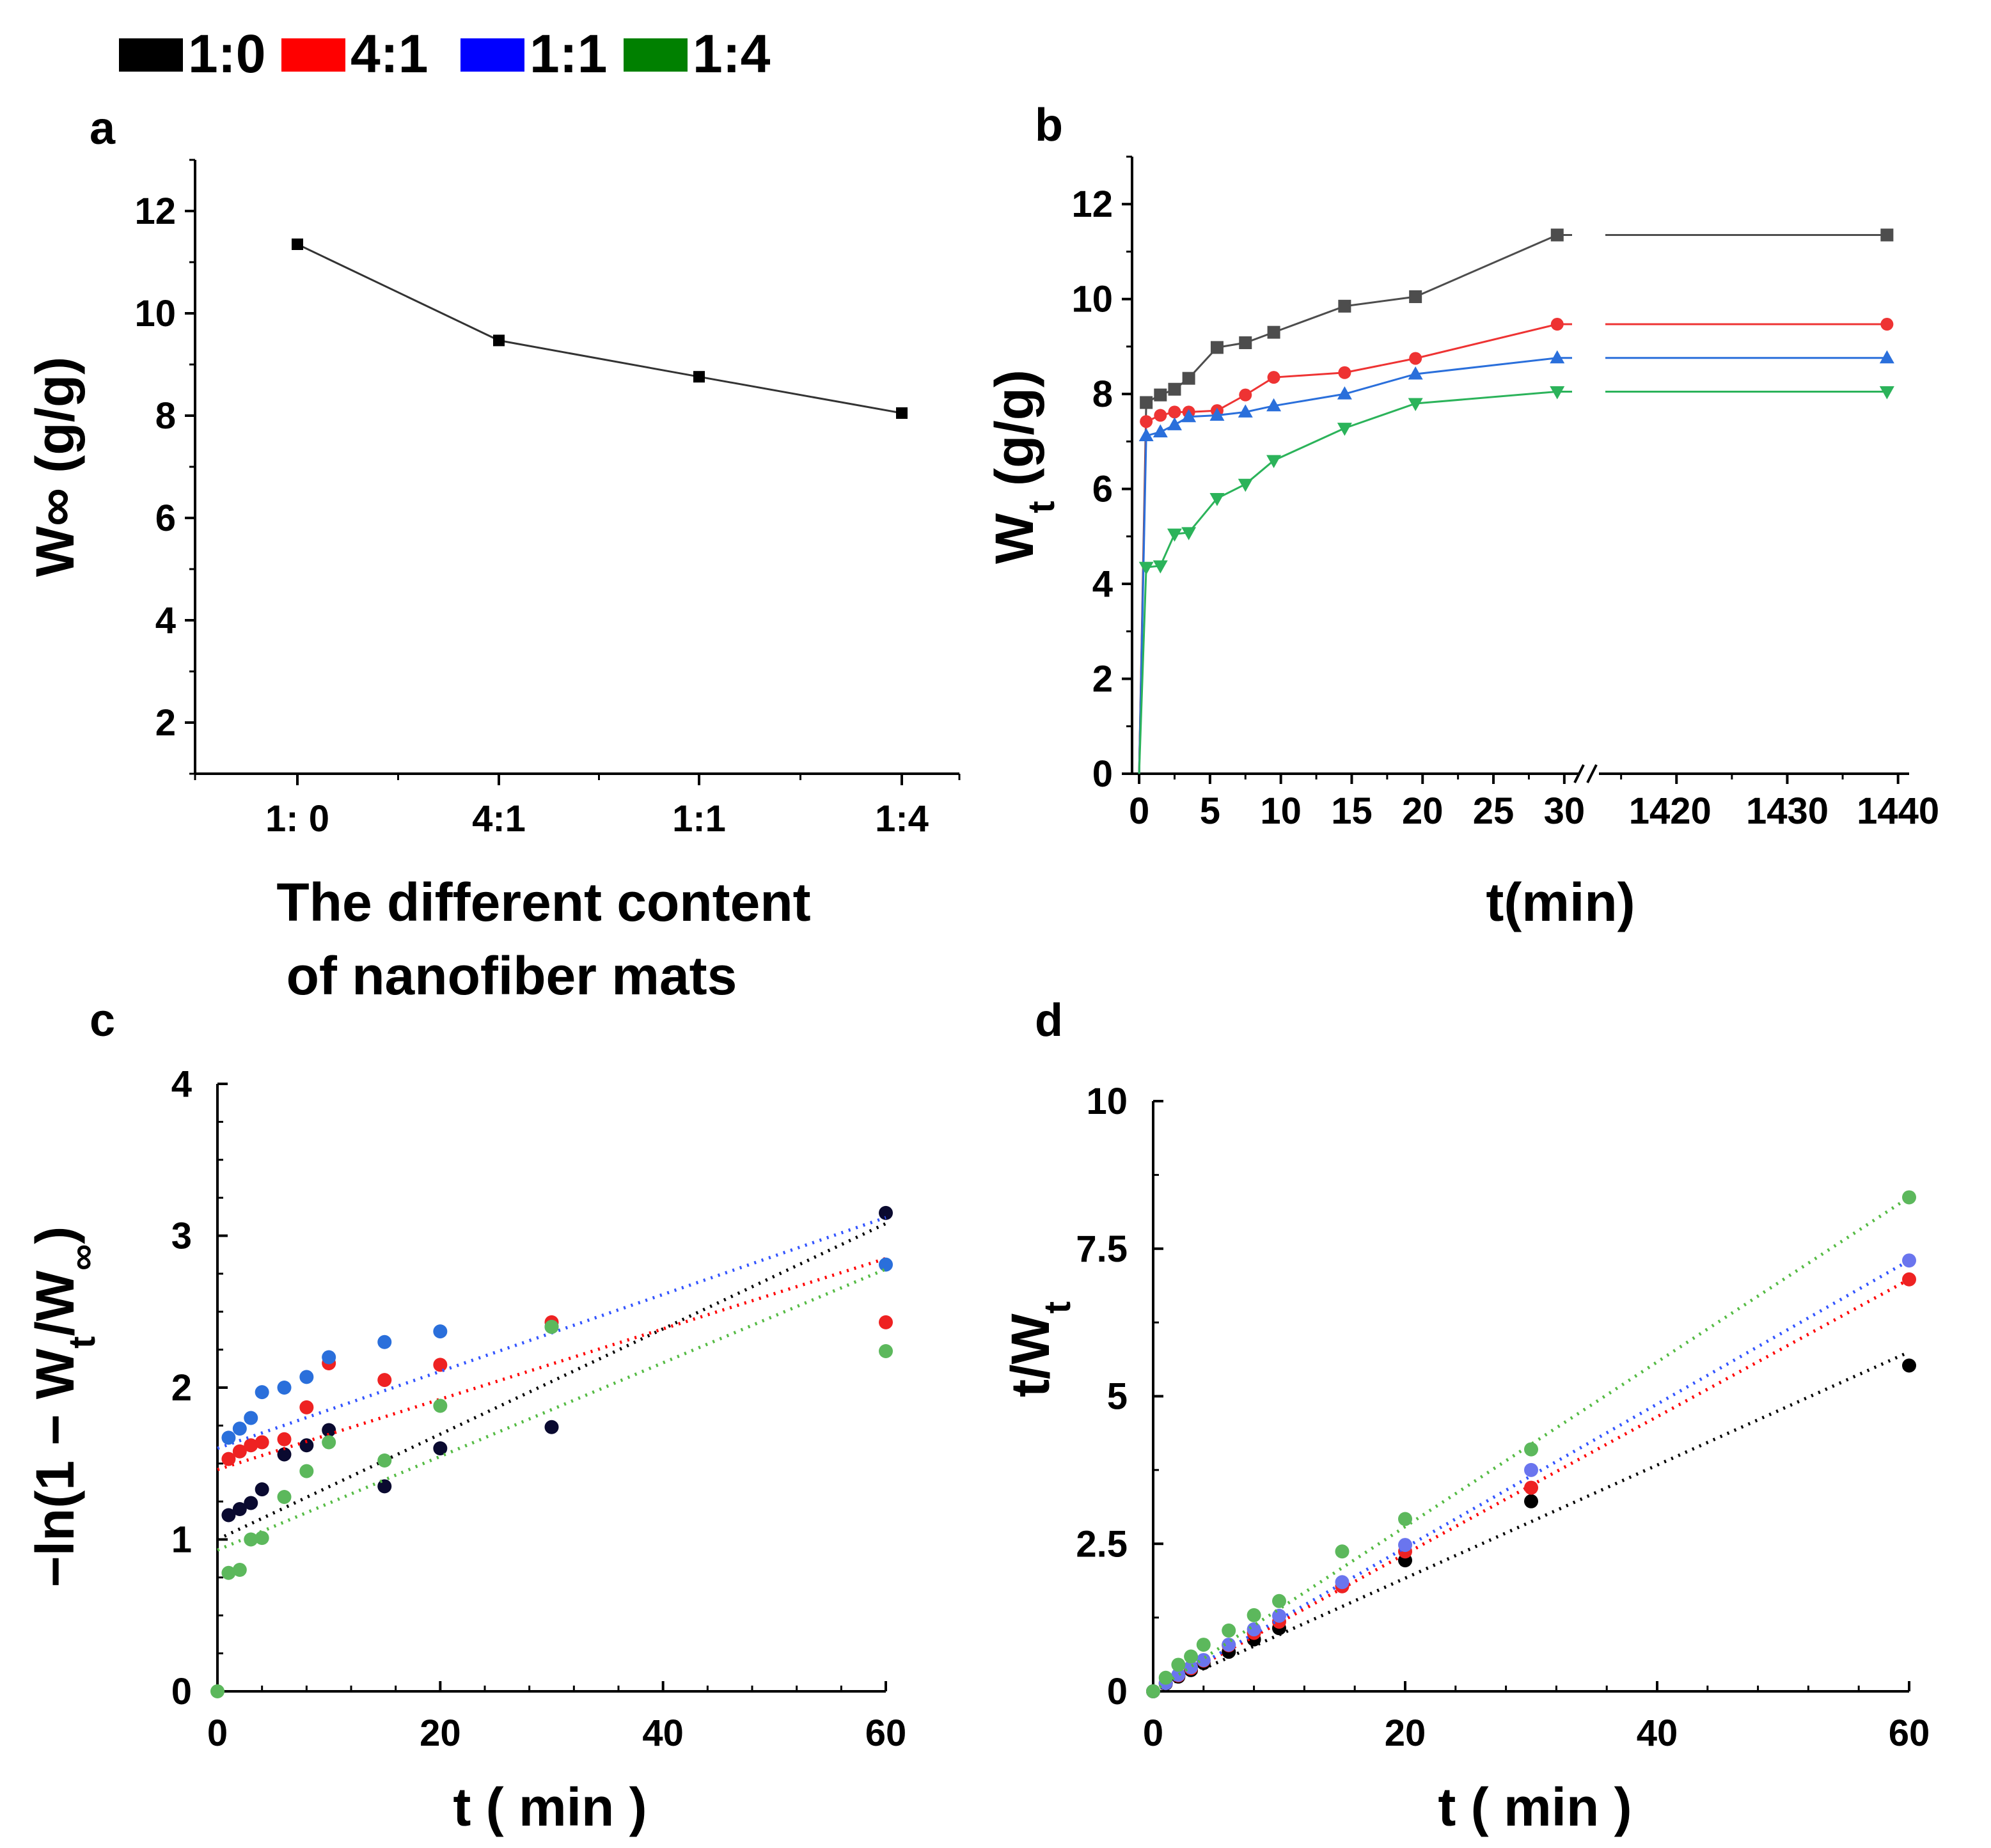 This screenshot has height=1848, width=1991. I want to click on panel-label-a: a, so click(103, 128).